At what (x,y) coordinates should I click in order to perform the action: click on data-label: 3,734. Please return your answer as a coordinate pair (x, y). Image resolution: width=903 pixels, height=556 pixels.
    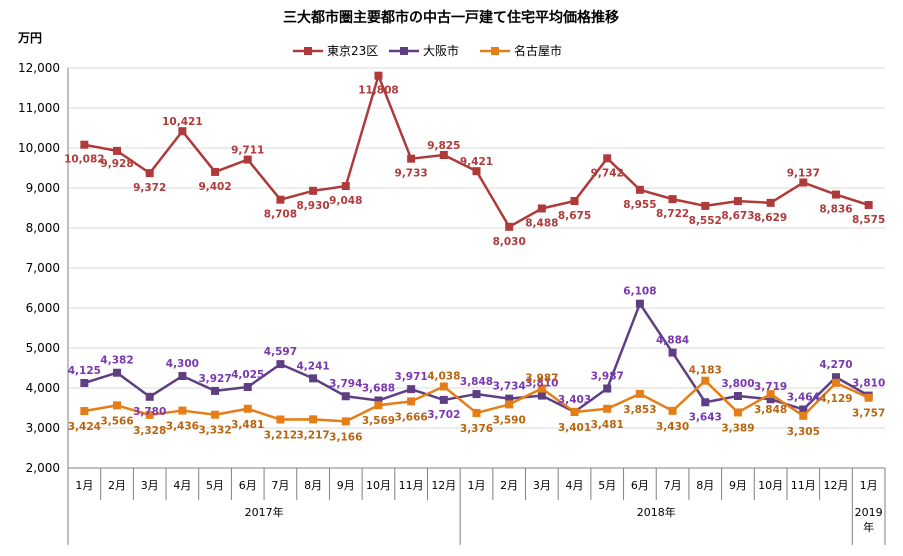
    Looking at the image, I should click on (509, 387).